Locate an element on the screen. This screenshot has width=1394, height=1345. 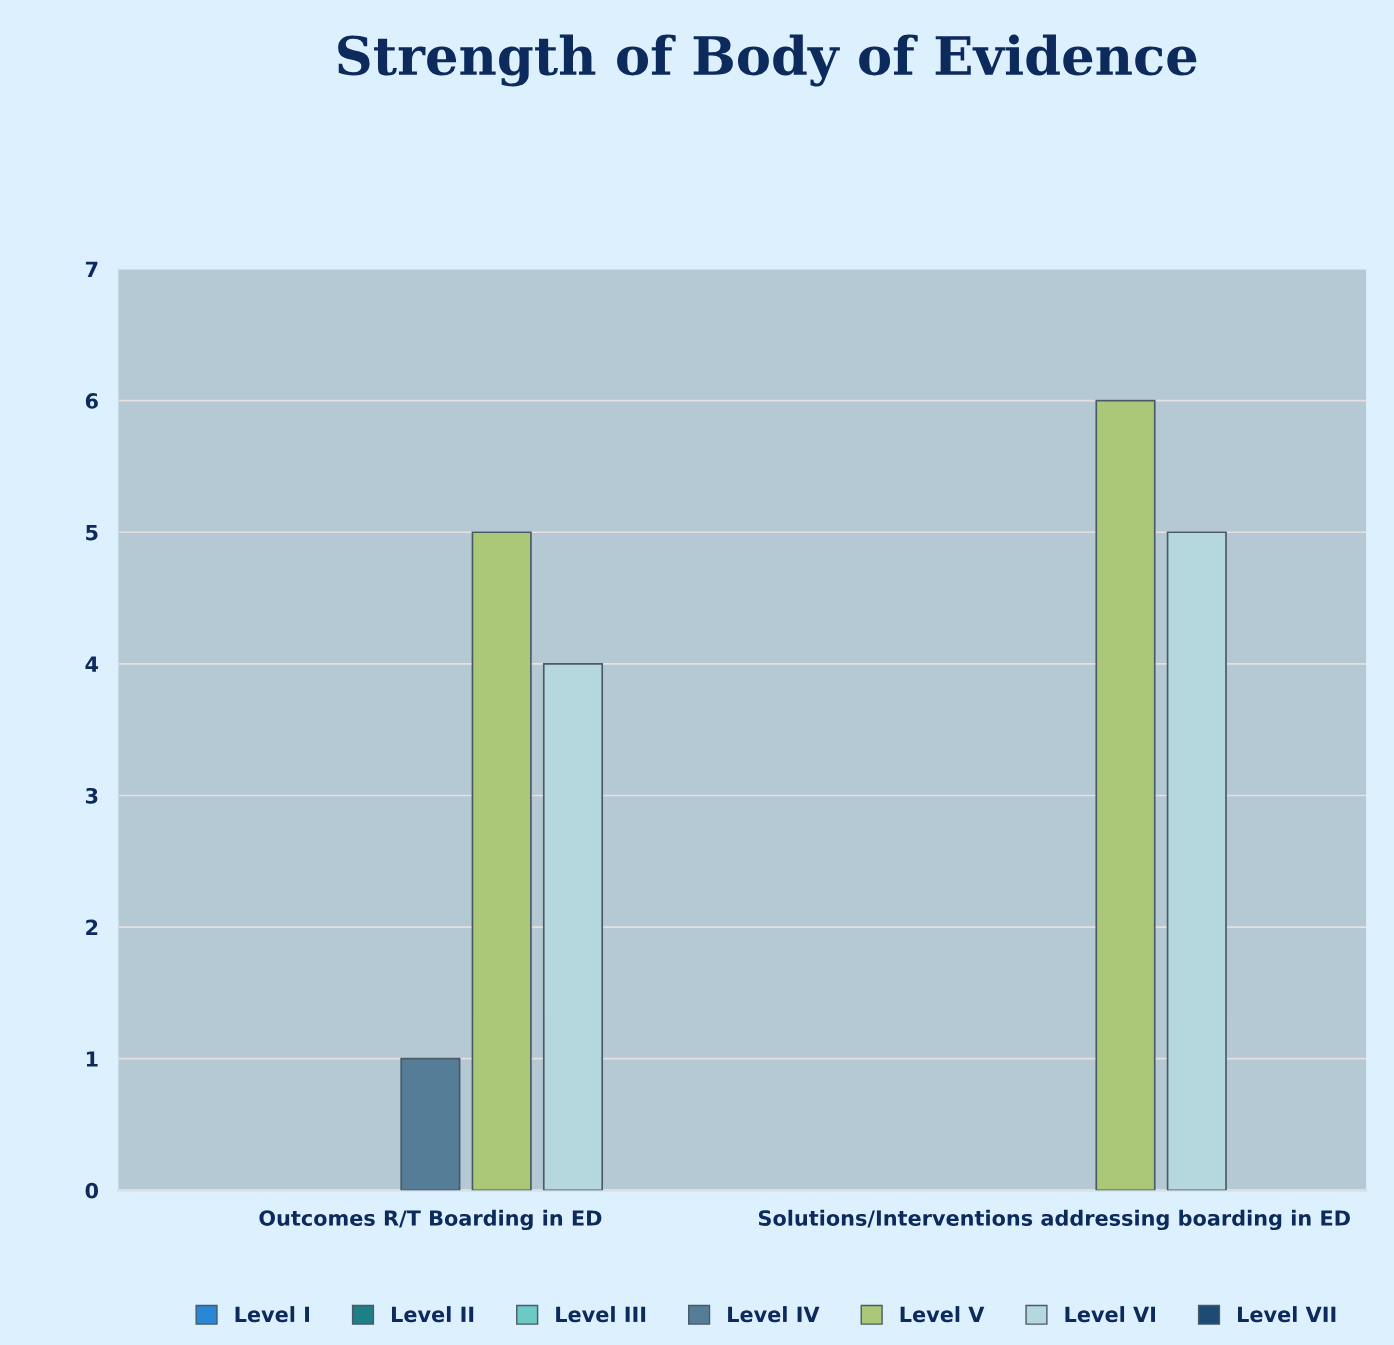
x-tick-label: Solutions/Interventions addressing boarding in ED is located at coordinates (1054, 1220).